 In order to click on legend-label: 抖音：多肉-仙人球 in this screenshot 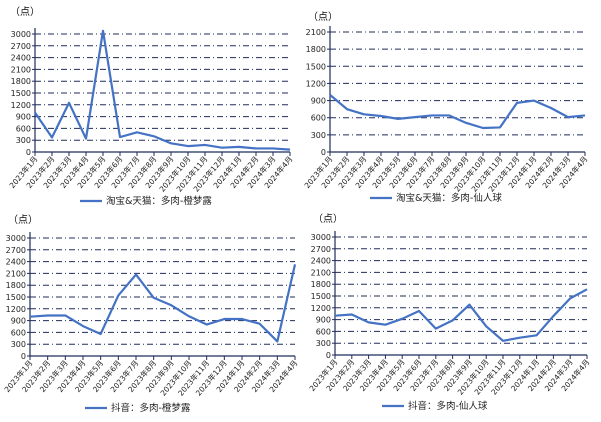, I will do `click(448, 406)`.